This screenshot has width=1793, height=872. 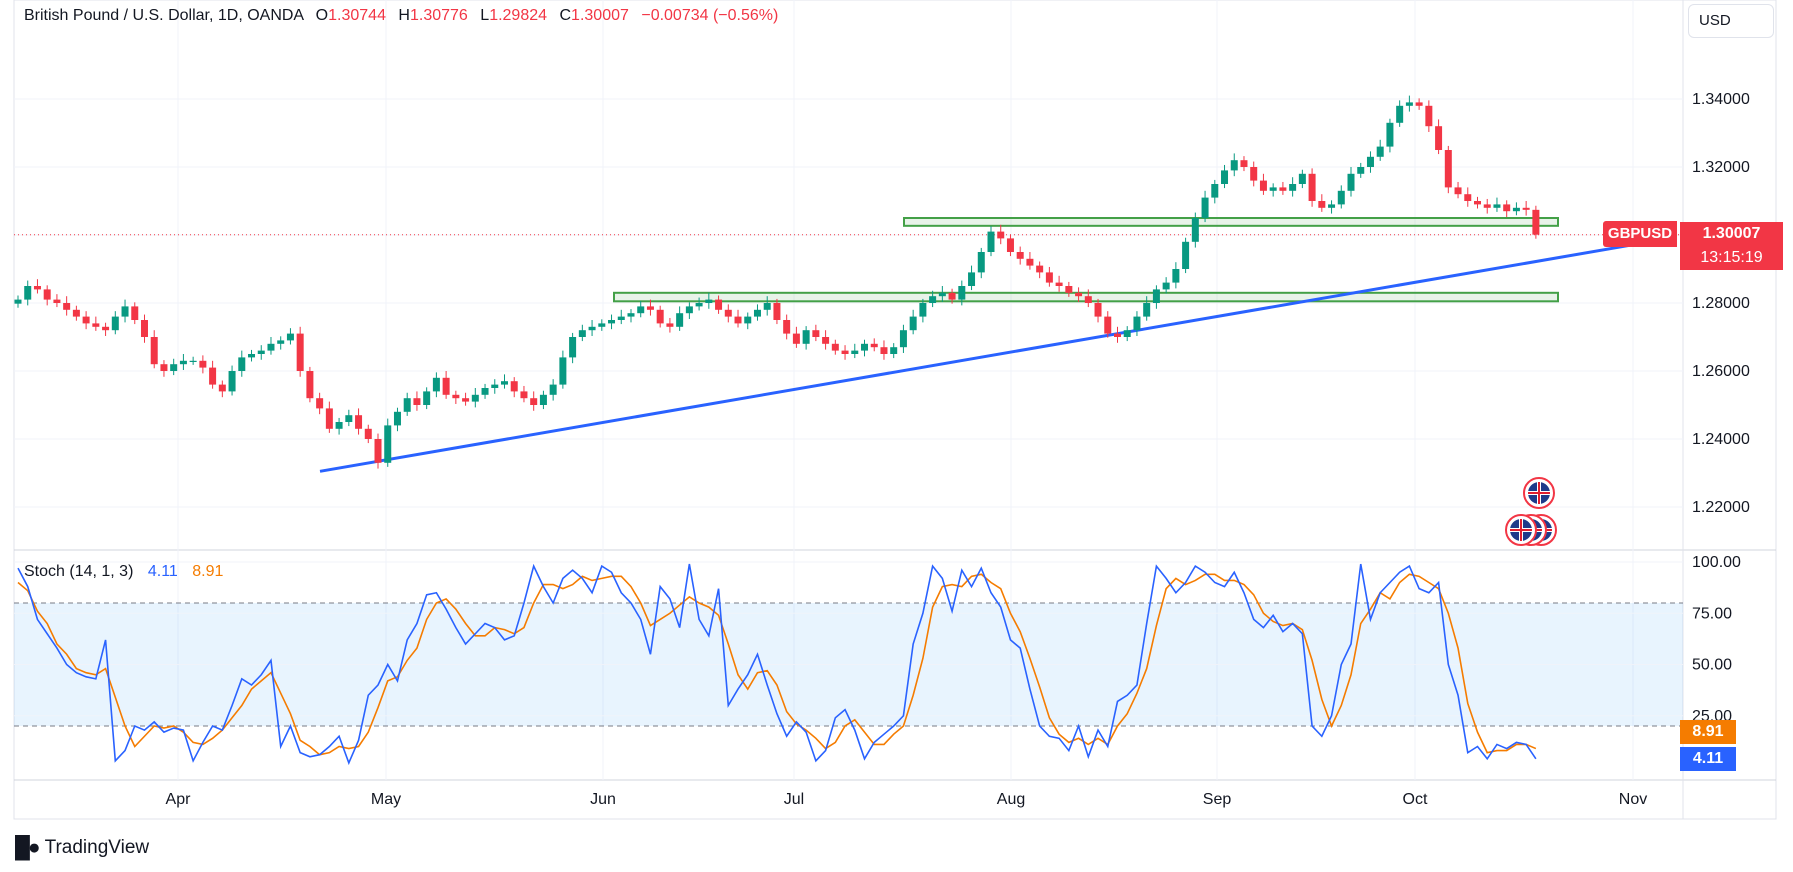 What do you see at coordinates (1521, 530) in the screenshot?
I see `uk-flag-icon` at bounding box center [1521, 530].